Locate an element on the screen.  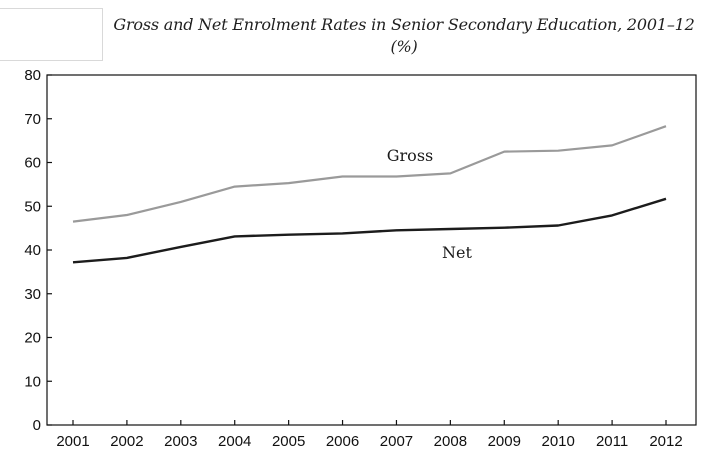
x-tick-label: 2006 is located at coordinates (342, 441).